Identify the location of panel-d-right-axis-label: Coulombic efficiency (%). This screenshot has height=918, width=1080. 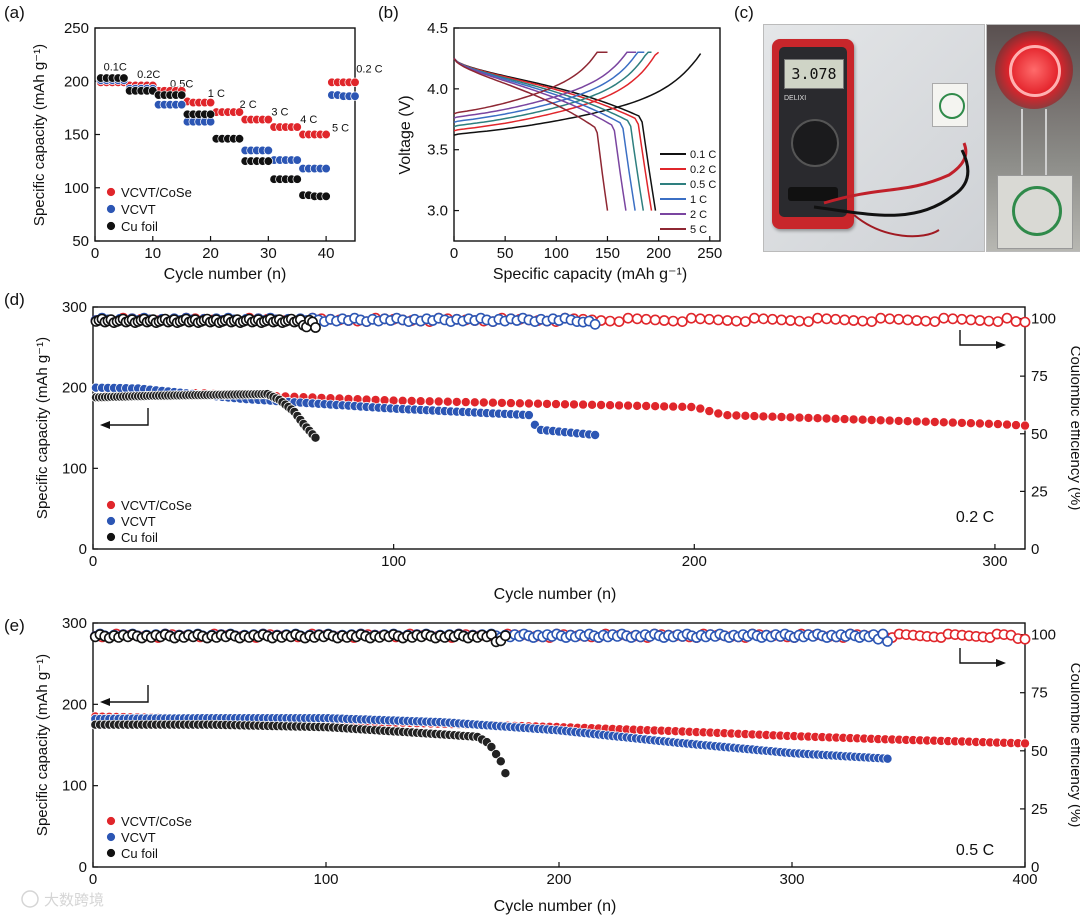
(1073, 428).